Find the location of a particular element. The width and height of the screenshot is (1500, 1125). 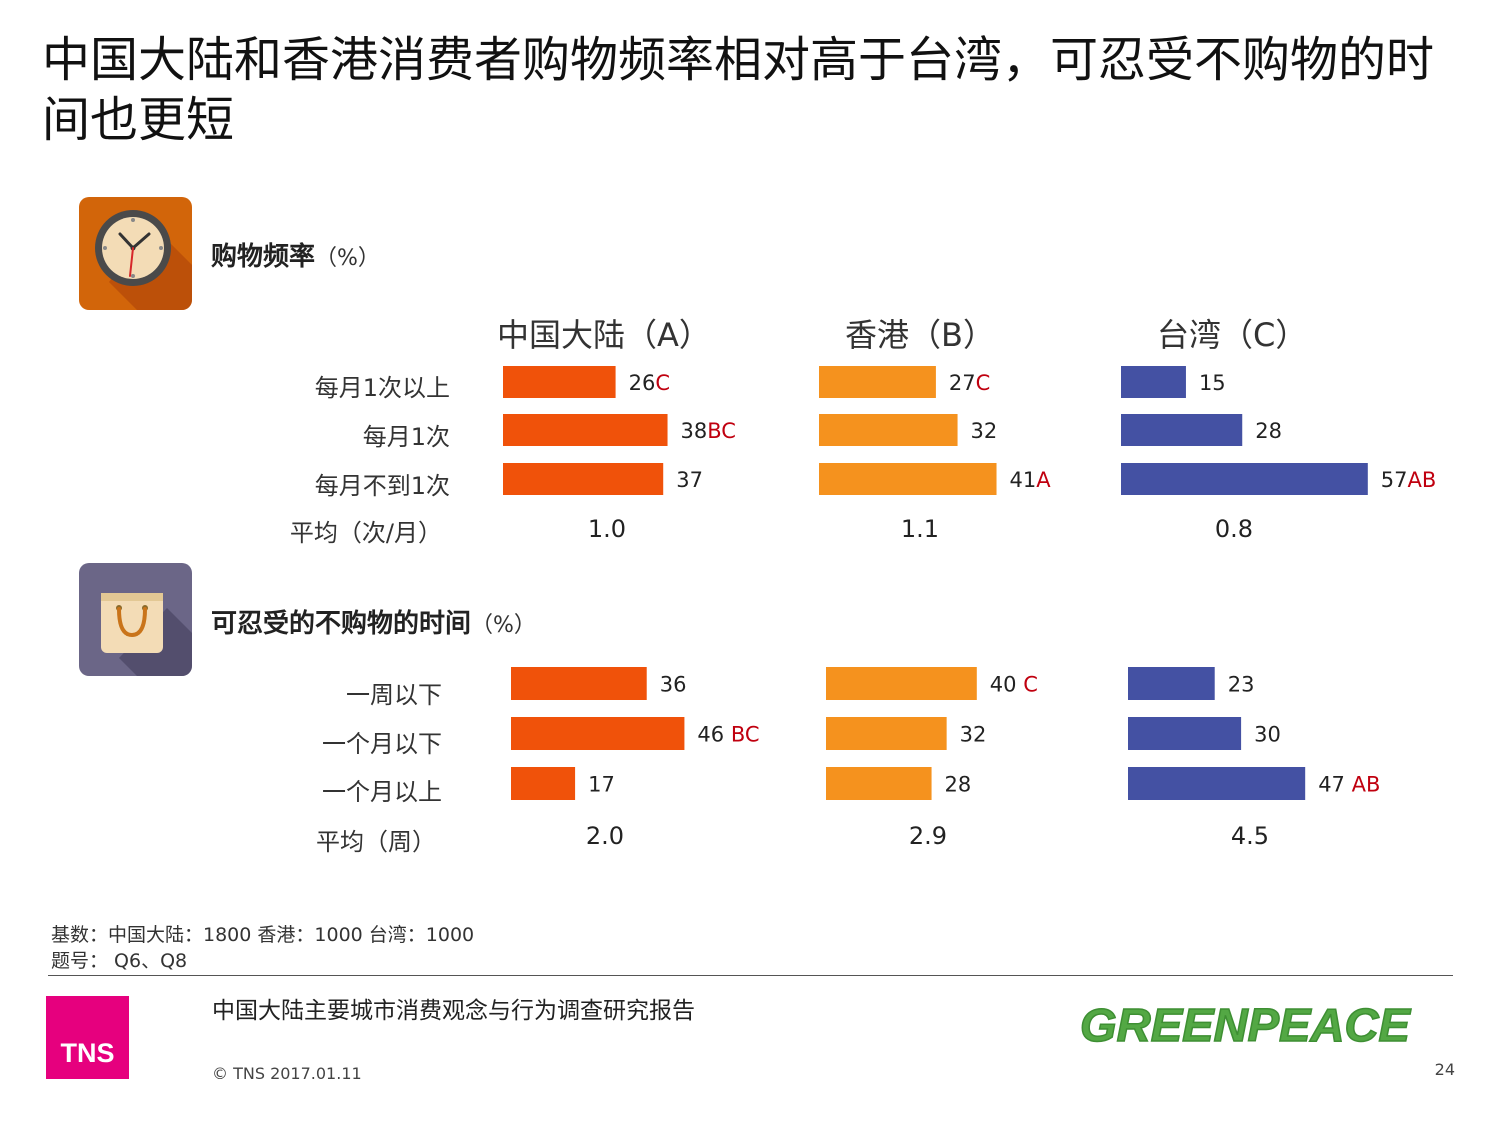

section1-unit: （%） is located at coordinates (347, 258).